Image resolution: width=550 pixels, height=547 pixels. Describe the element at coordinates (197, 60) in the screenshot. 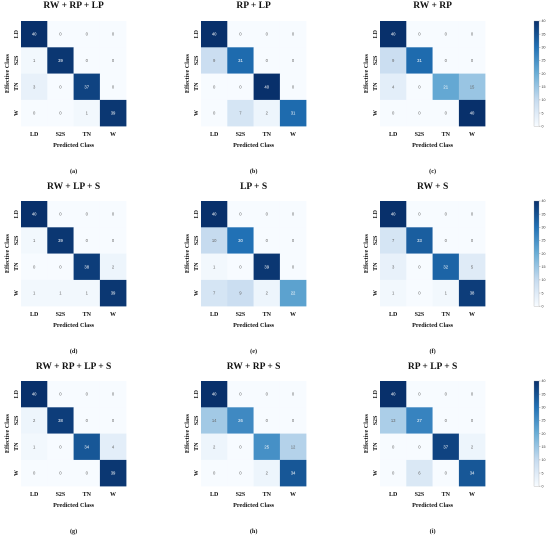

I see `y-tick-label: S2S` at that location.